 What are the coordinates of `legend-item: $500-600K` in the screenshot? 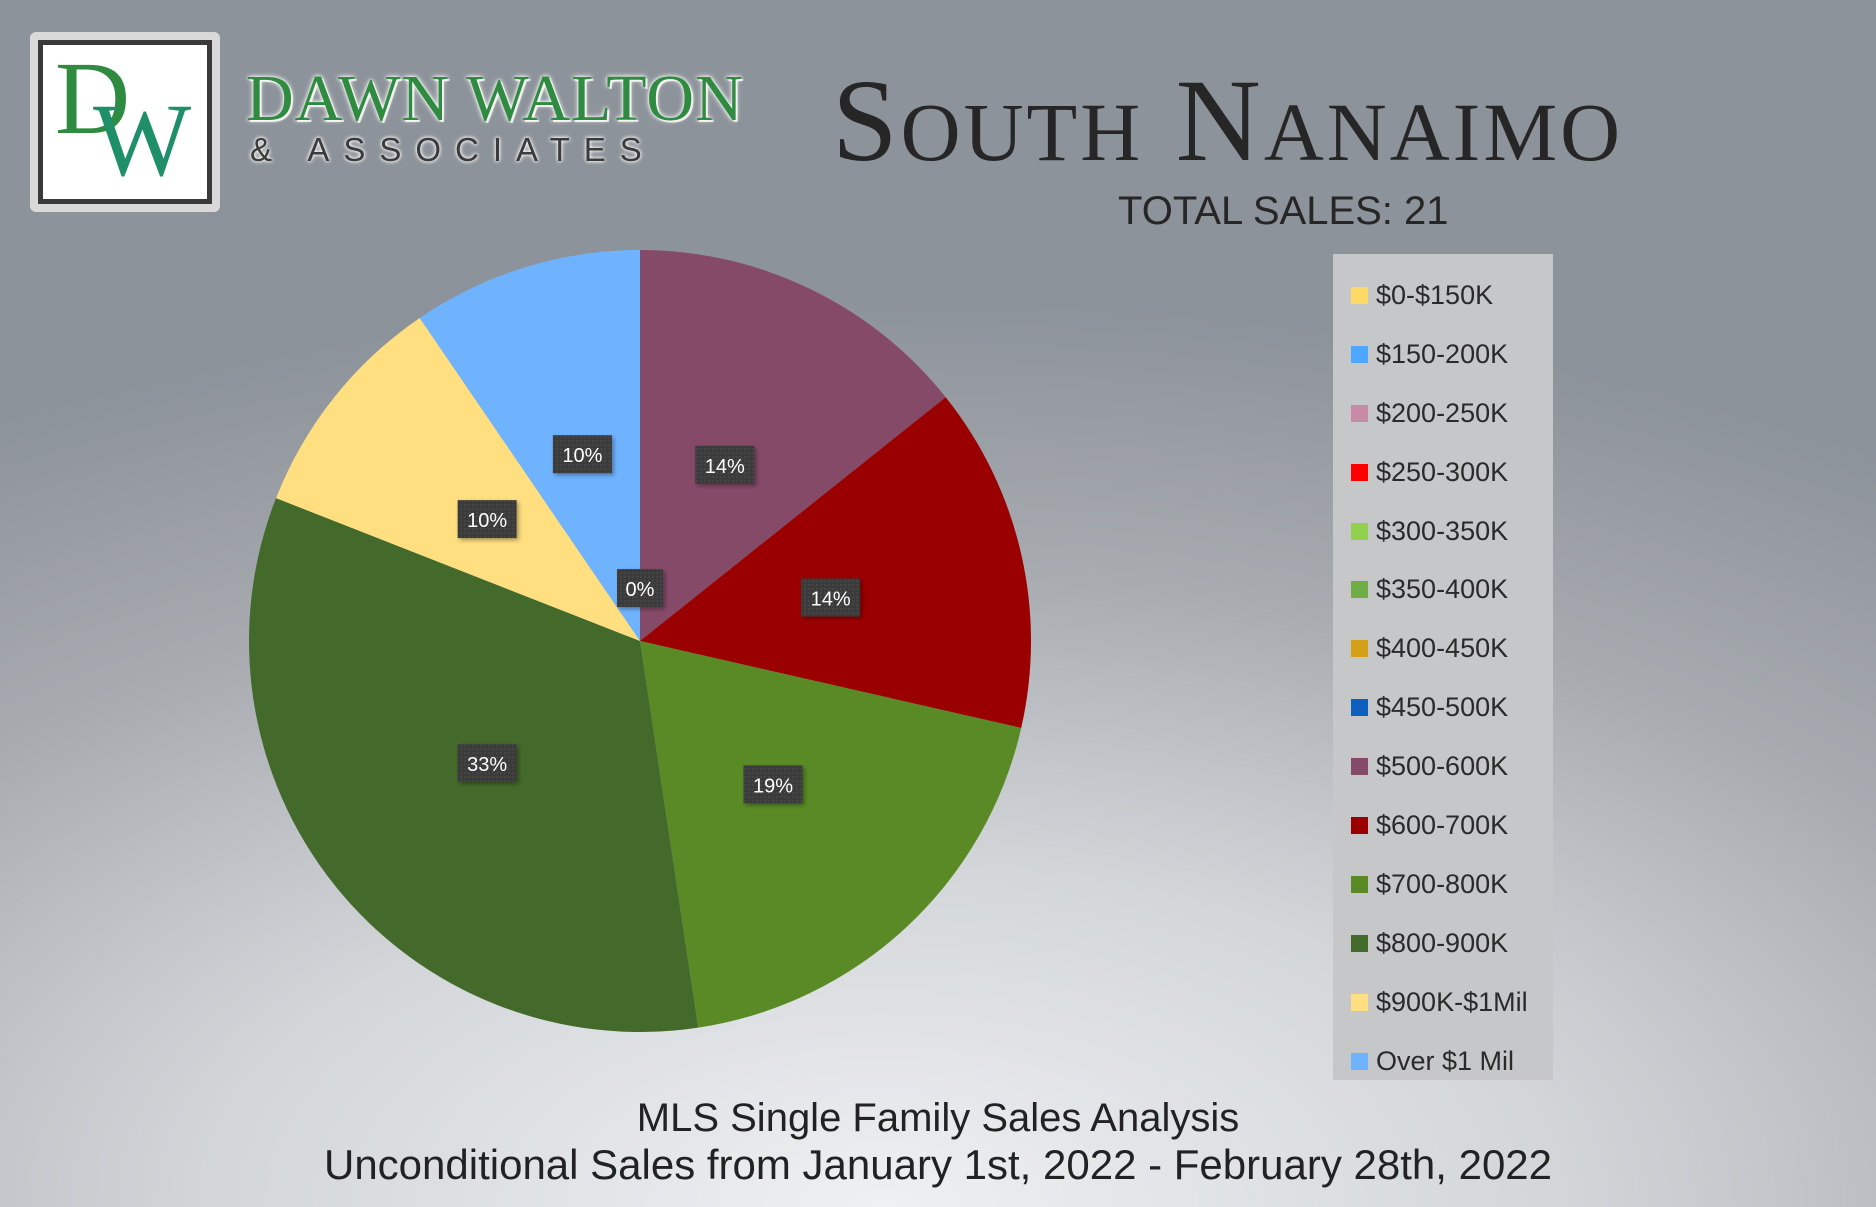 It's located at (1452, 766).